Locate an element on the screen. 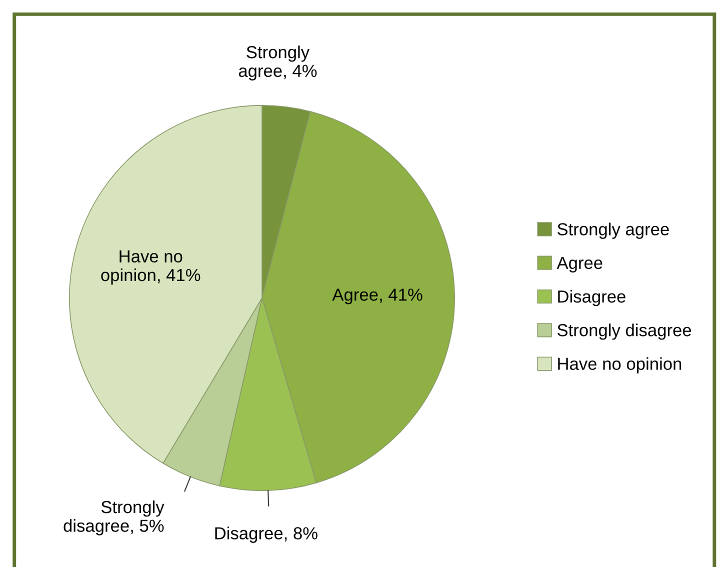 Image resolution: width=718 pixels, height=567 pixels. data-label: Strongly agree, 4% is located at coordinates (277, 63).